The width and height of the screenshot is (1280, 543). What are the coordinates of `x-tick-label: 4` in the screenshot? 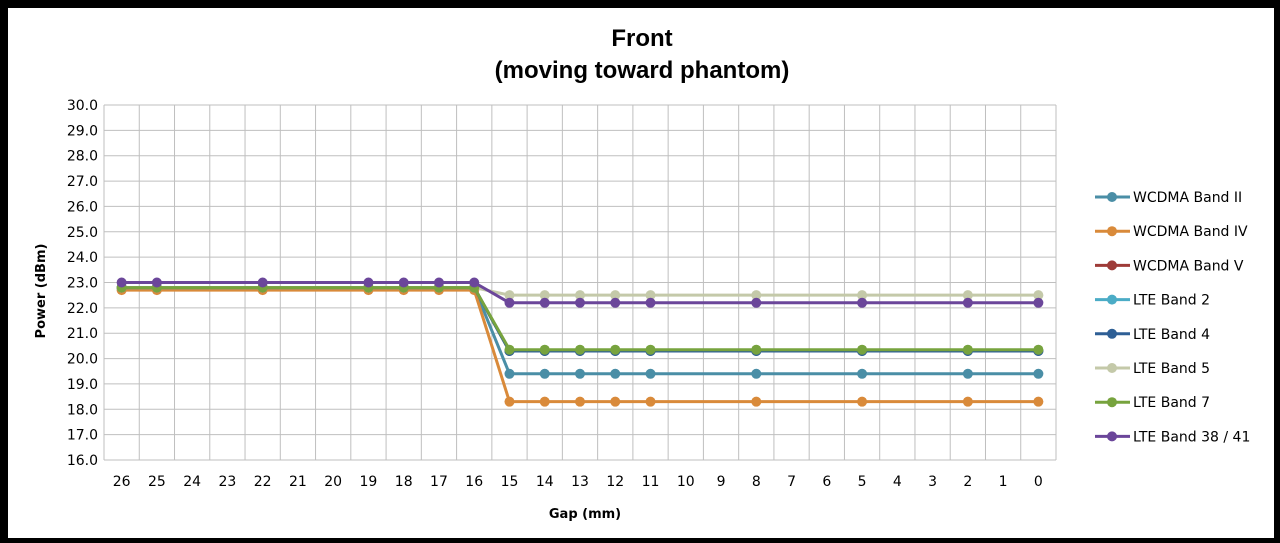 It's located at (897, 482).